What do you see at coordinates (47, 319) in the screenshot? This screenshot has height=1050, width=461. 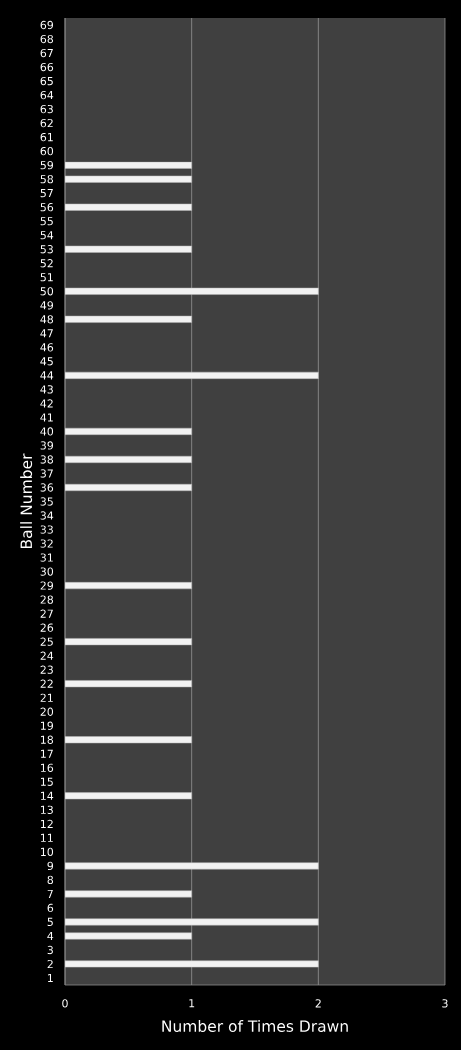 I see `y-tick-label: 48` at bounding box center [47, 319].